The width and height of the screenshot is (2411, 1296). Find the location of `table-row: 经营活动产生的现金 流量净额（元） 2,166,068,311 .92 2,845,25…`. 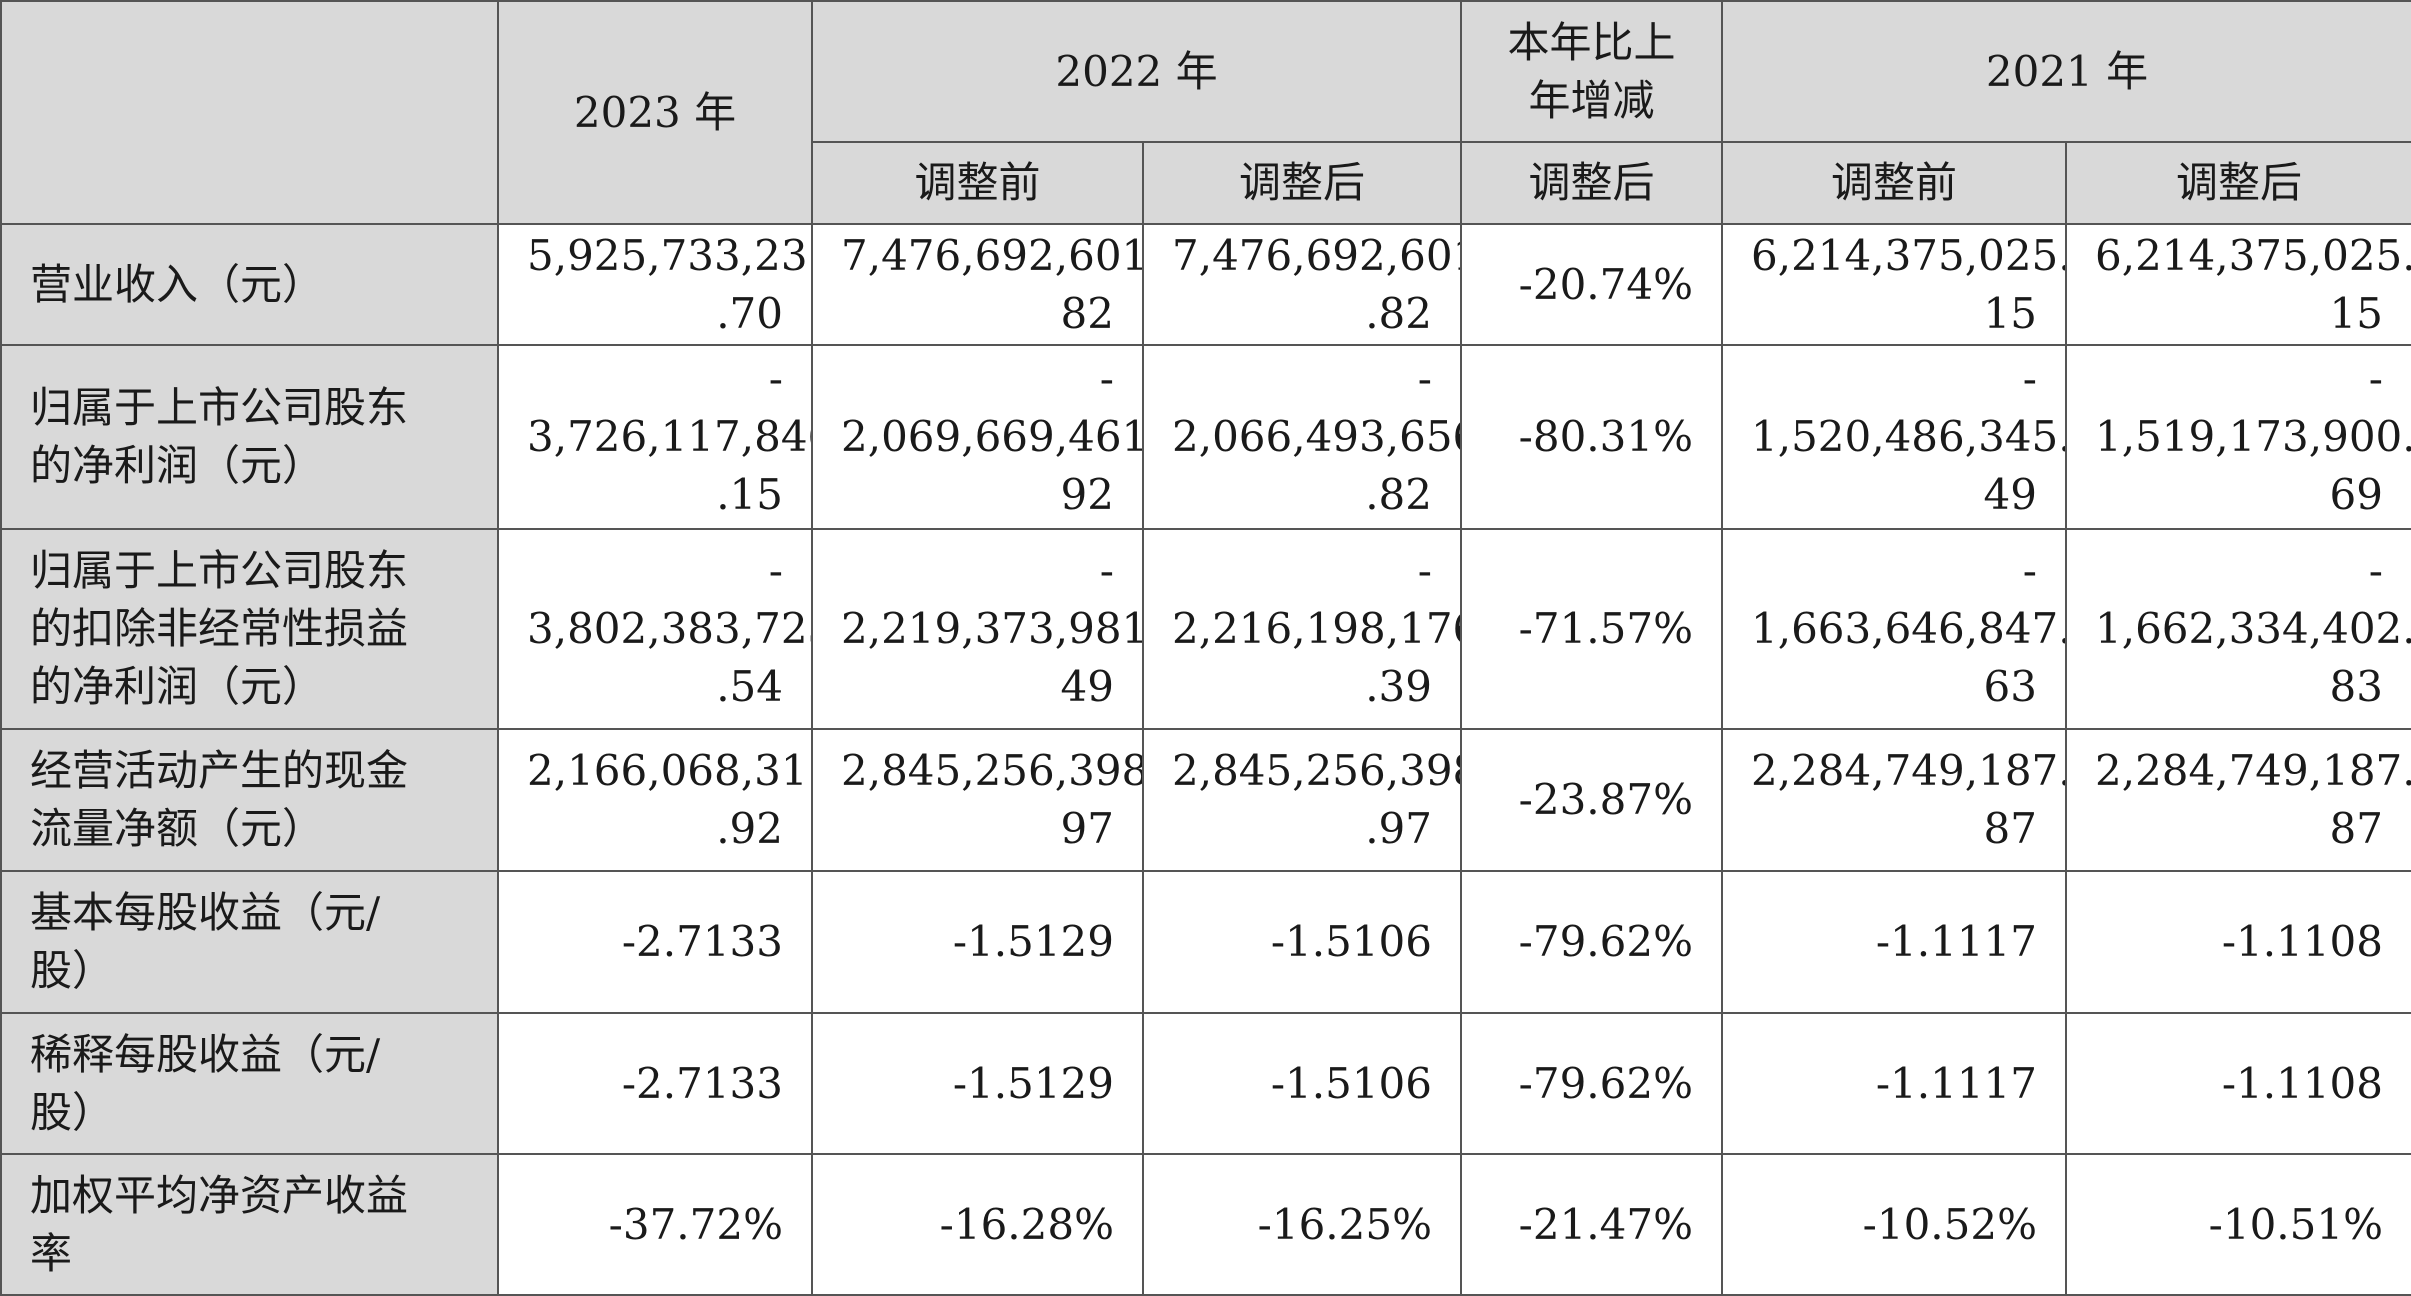

table-row: 经营活动产生的现金 流量净额（元） 2,166,068,311 .92 2,845,25… is located at coordinates (1205, 800).